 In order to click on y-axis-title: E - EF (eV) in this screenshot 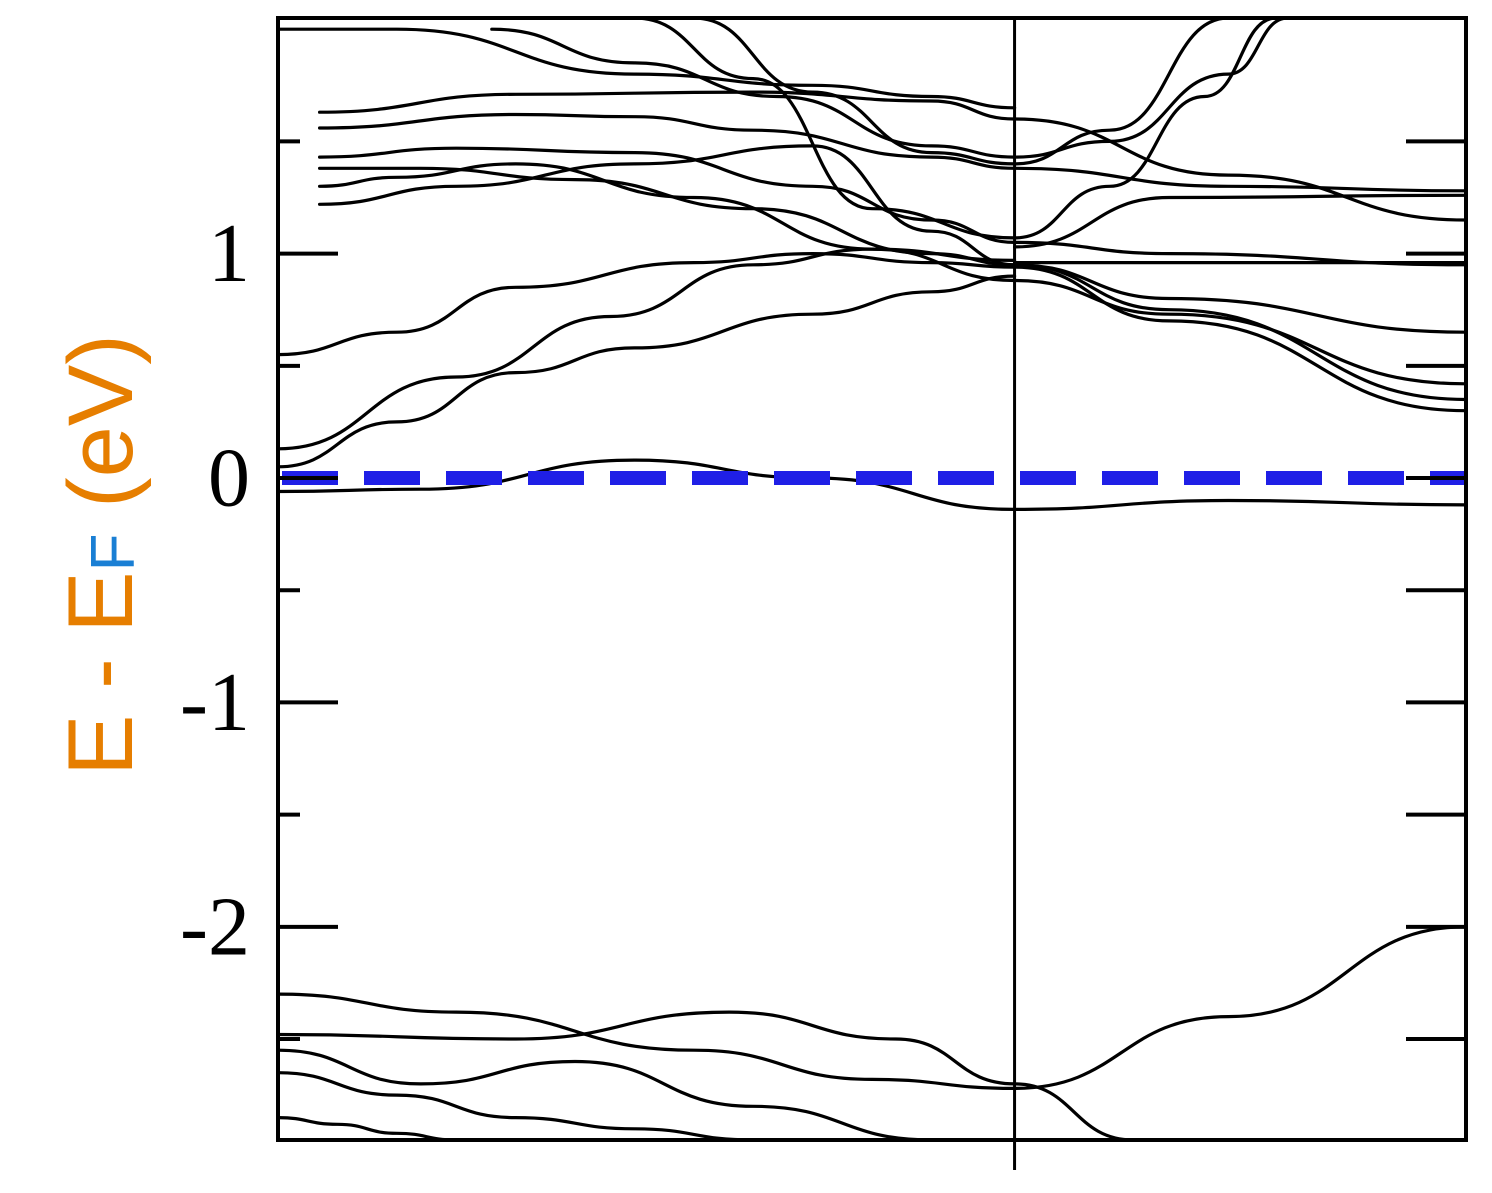, I will do `click(101, 555)`.